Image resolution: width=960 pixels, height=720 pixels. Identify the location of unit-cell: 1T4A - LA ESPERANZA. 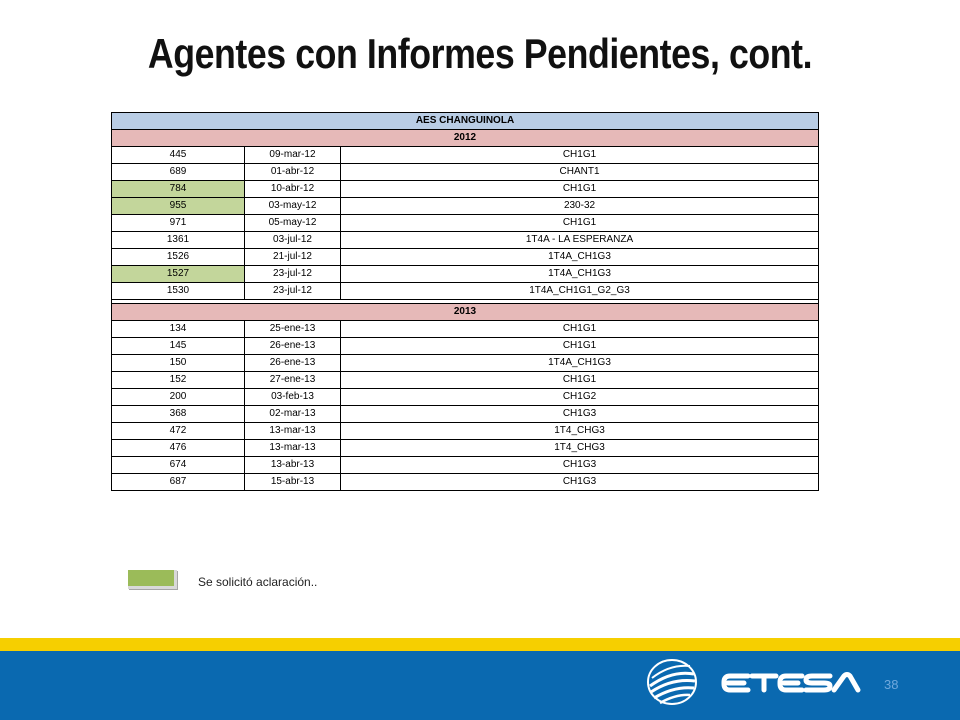
(579, 240).